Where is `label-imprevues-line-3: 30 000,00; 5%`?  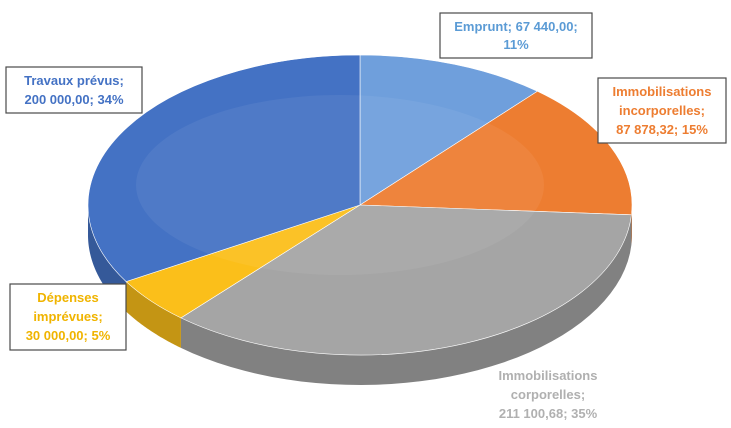
label-imprevues-line-3: 30 000,00; 5% is located at coordinates (68, 335).